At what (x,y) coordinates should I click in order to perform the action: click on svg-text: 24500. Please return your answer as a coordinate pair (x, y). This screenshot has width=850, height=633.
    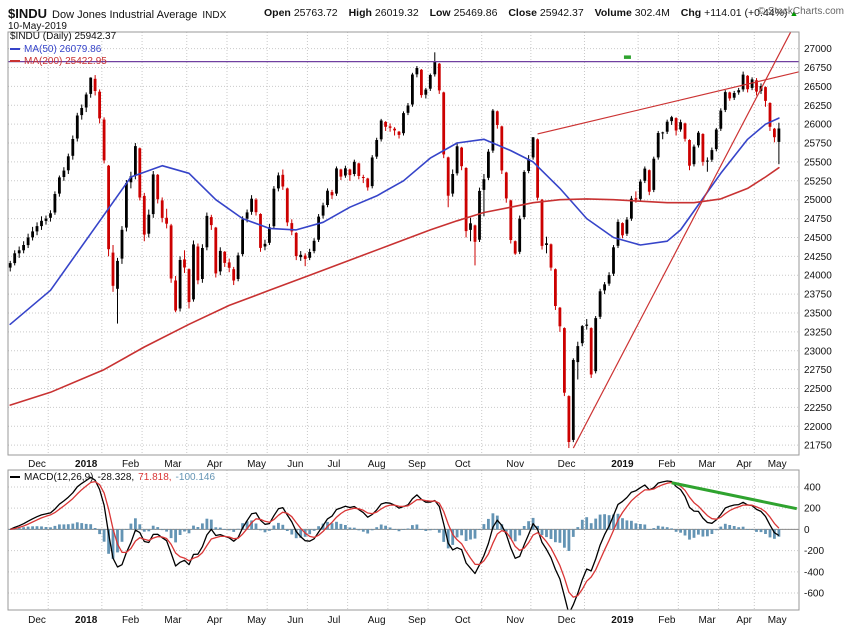
    Looking at the image, I should click on (818, 238).